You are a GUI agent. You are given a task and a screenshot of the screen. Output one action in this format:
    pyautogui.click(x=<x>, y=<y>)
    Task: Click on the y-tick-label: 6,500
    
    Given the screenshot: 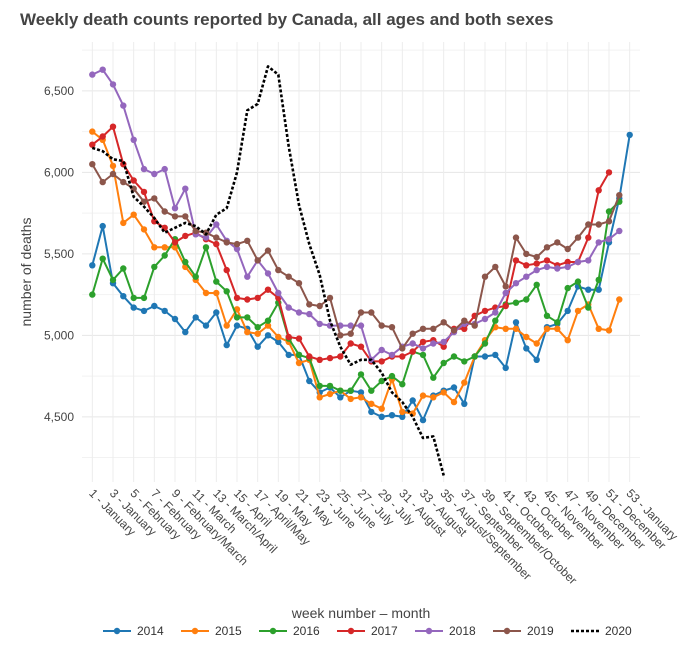 What is the action you would take?
    pyautogui.click(x=59, y=91)
    